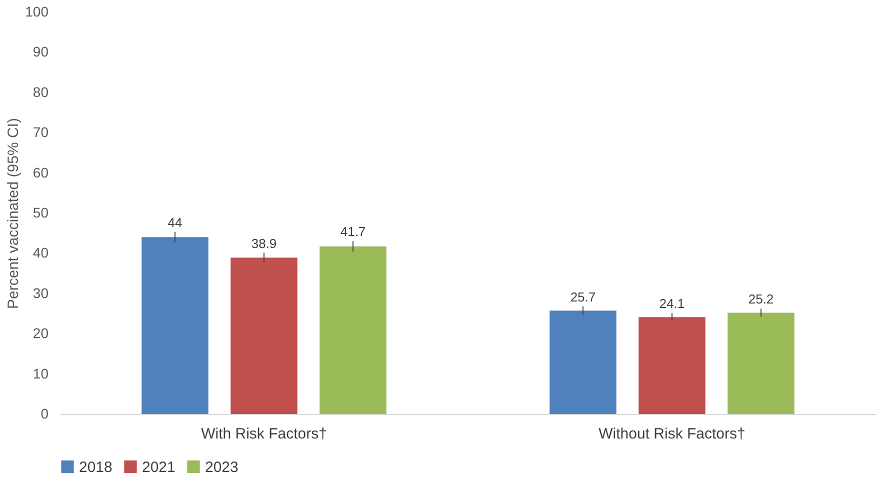 The width and height of the screenshot is (881, 480). I want to click on y-axis-title: Percent vaccinated (95% CI), so click(13, 213).